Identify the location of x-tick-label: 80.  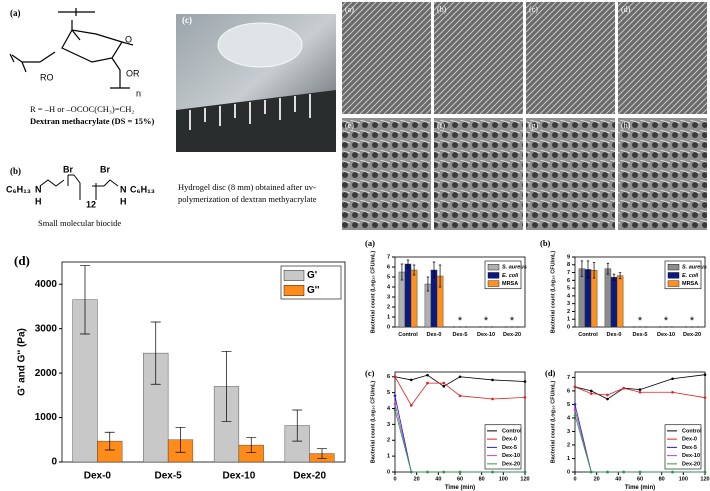
(482, 480).